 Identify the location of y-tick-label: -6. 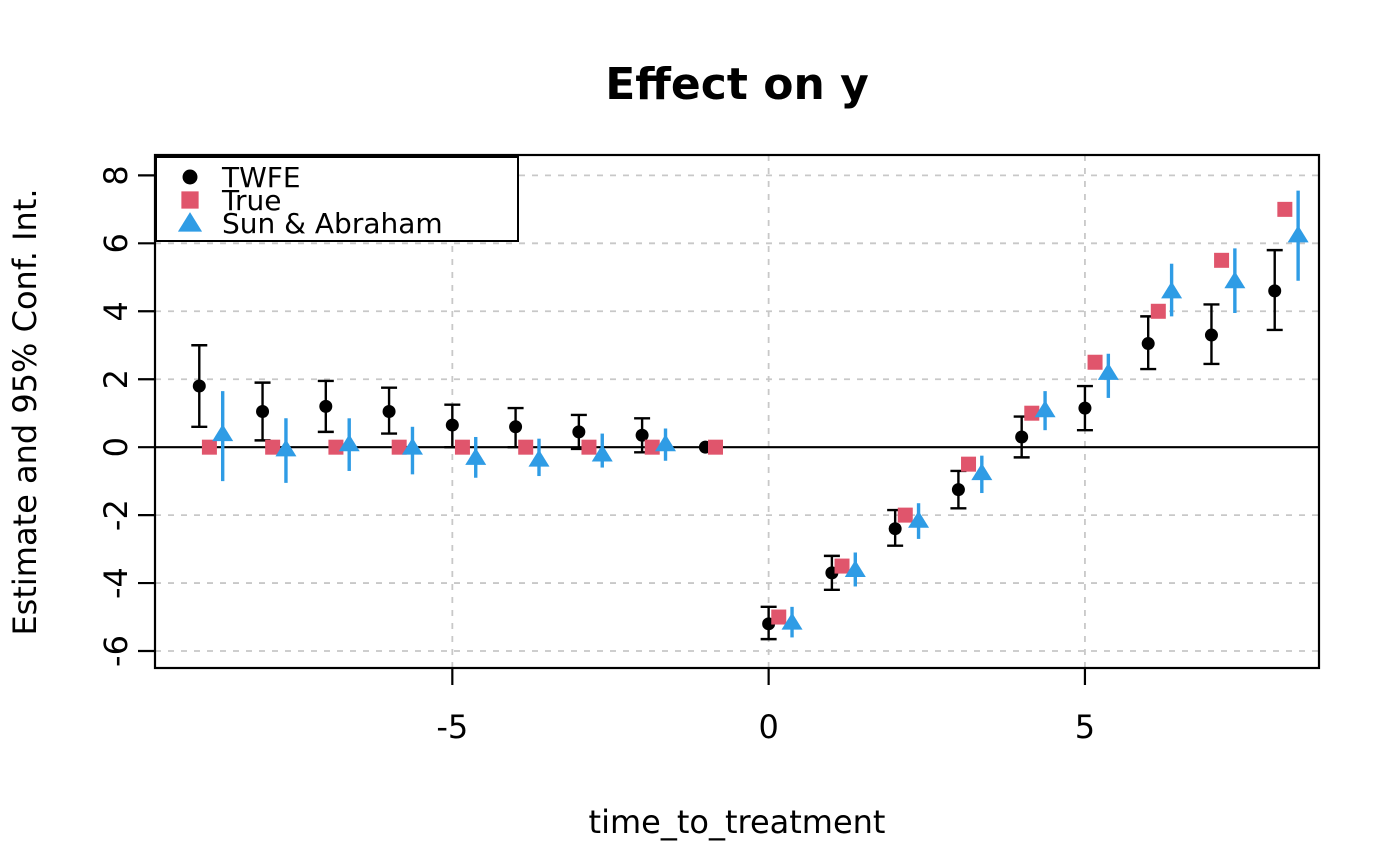
(116, 651).